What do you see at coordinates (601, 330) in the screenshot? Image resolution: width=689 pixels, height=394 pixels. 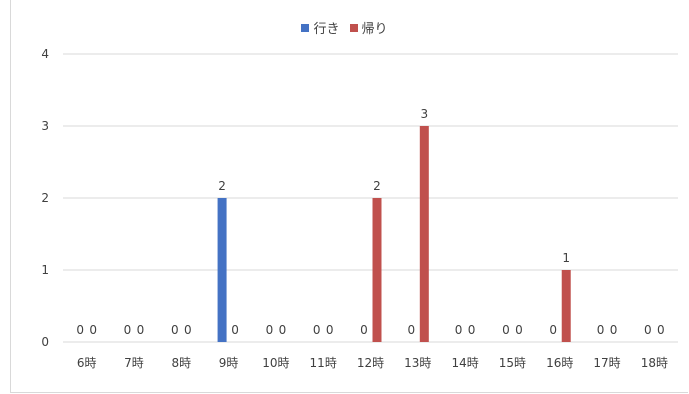 I see `data-label-series-1-12: 0` at bounding box center [601, 330].